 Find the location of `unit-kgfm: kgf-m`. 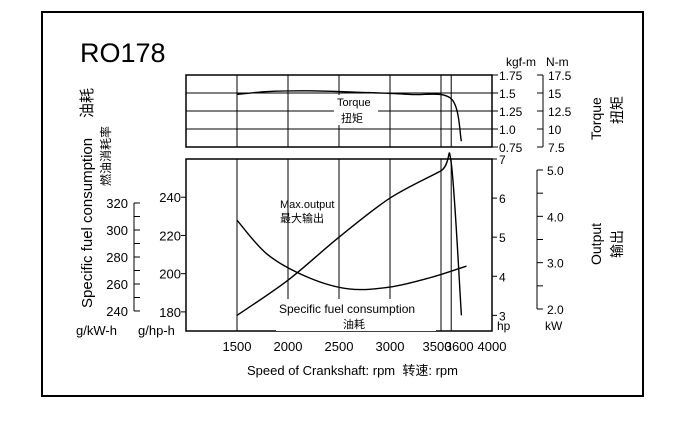

unit-kgfm: kgf-m is located at coordinates (521, 62).